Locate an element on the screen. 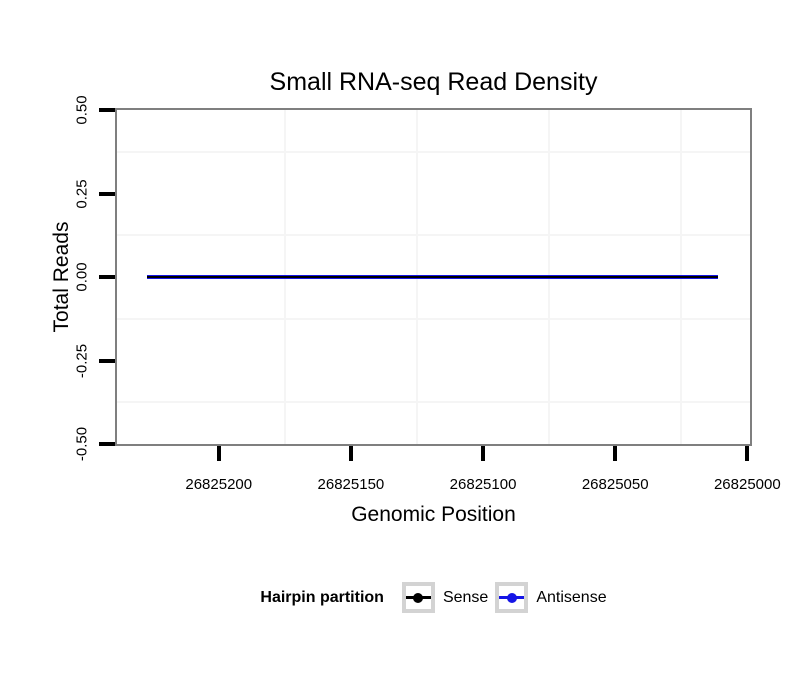  y-tick-label: 0.50 is located at coordinates (82, 110).